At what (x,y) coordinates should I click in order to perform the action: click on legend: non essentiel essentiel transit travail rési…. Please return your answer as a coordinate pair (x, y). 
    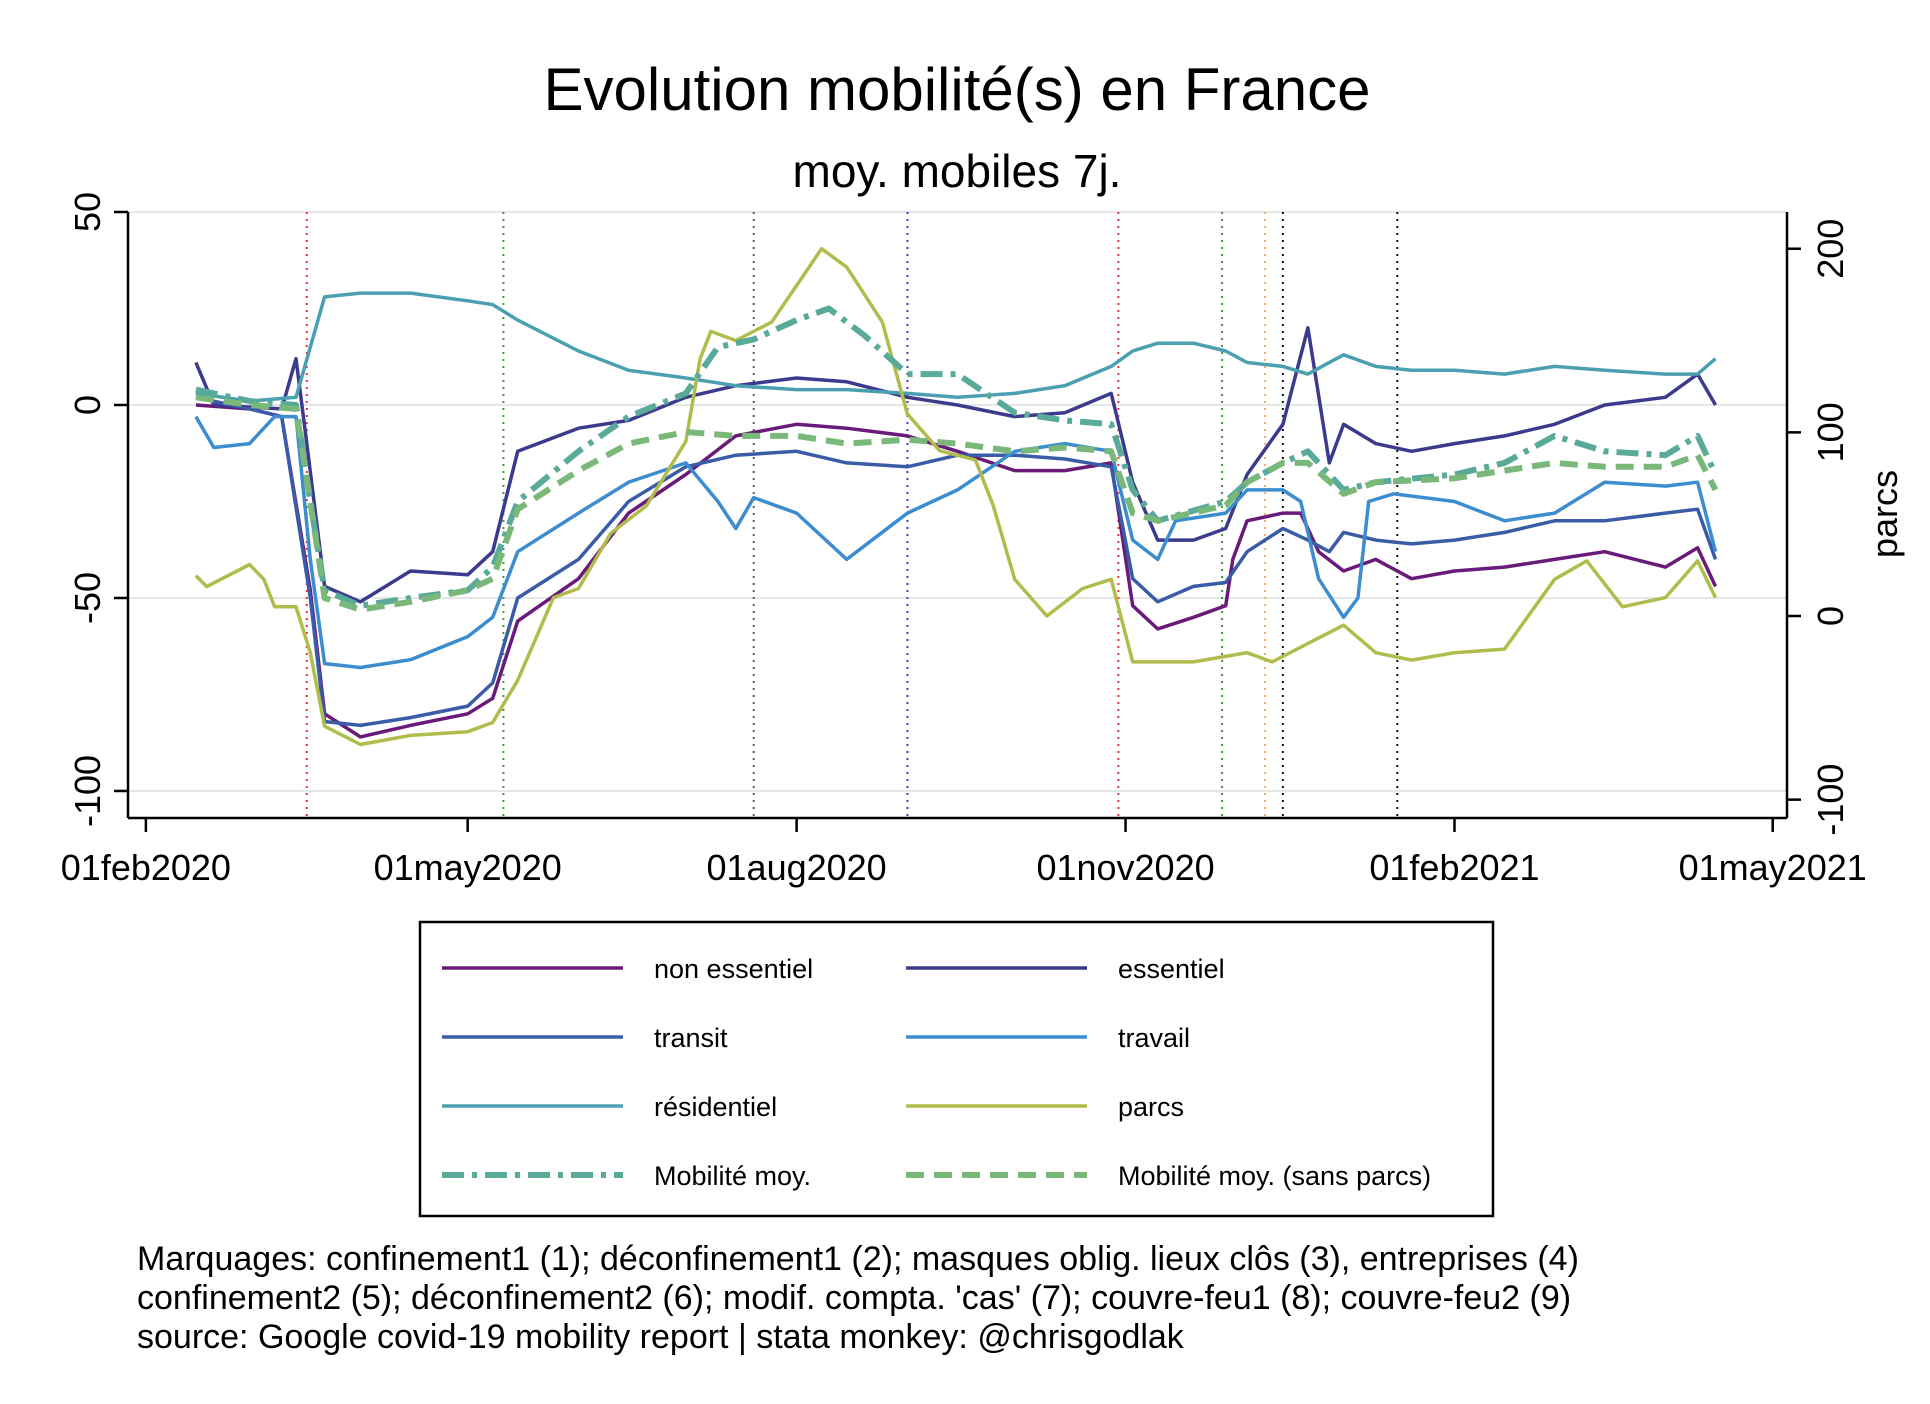
    Looking at the image, I should click on (956, 1069).